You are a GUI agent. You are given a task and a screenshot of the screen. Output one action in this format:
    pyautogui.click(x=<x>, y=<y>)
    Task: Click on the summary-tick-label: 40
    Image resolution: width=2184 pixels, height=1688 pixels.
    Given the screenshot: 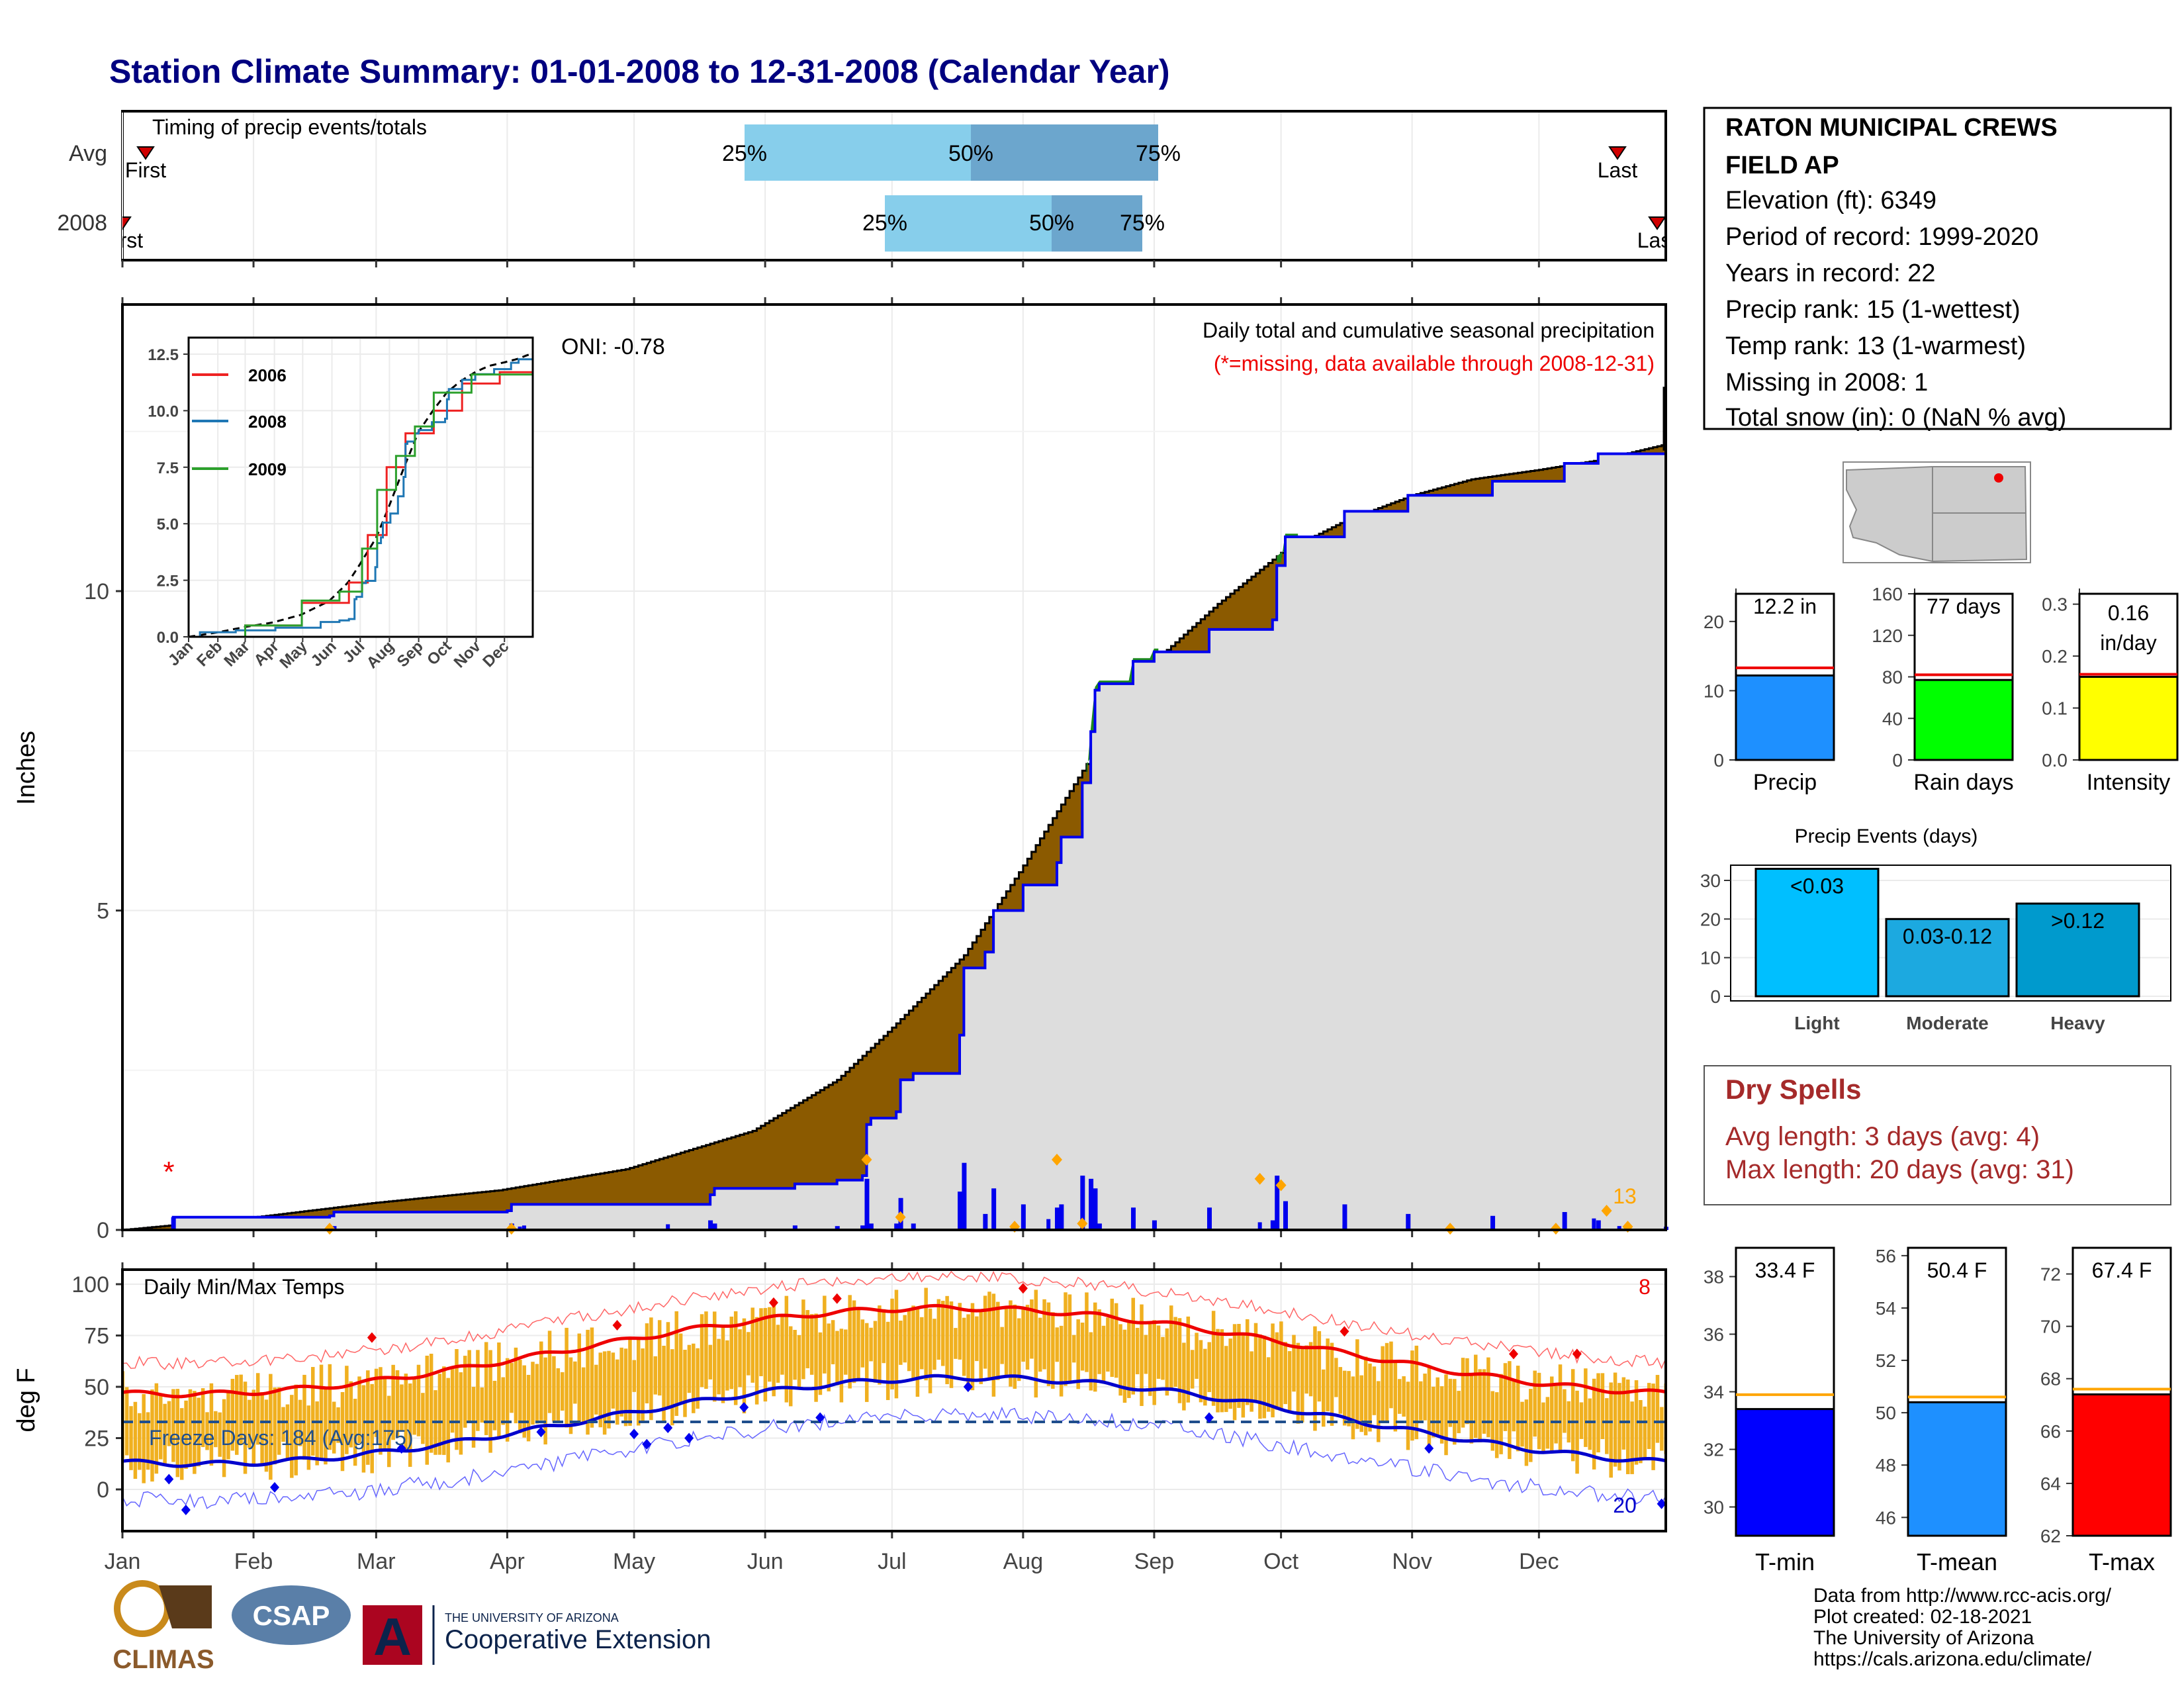 What is the action you would take?
    pyautogui.click(x=1892, y=718)
    